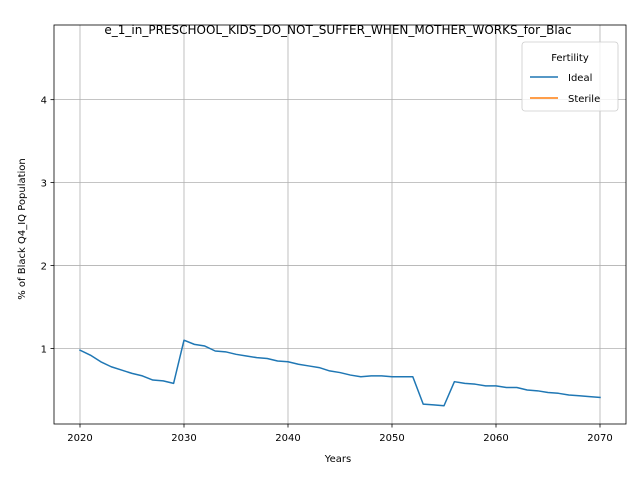 The height and width of the screenshot is (480, 640). I want to click on x-tick-label: 2030, so click(183, 438).